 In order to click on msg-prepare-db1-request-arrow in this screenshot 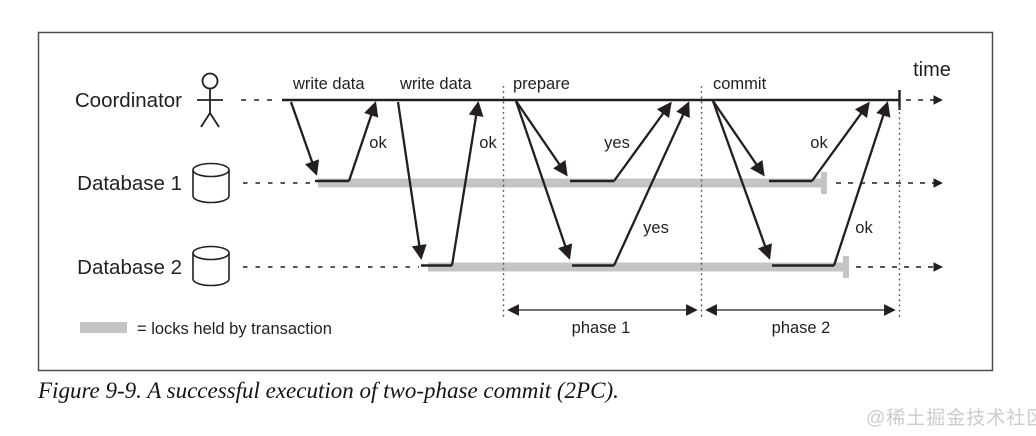, I will do `click(541, 138)`.